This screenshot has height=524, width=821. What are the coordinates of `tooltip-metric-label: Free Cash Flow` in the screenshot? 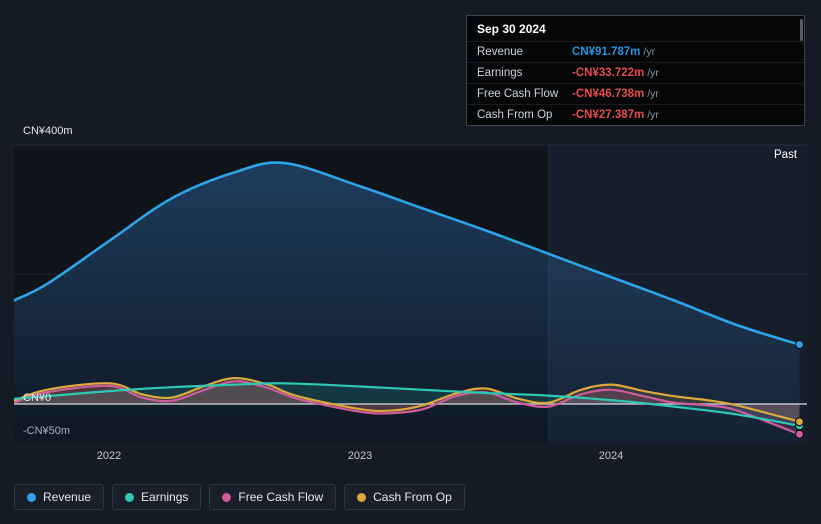 It's located at (518, 94).